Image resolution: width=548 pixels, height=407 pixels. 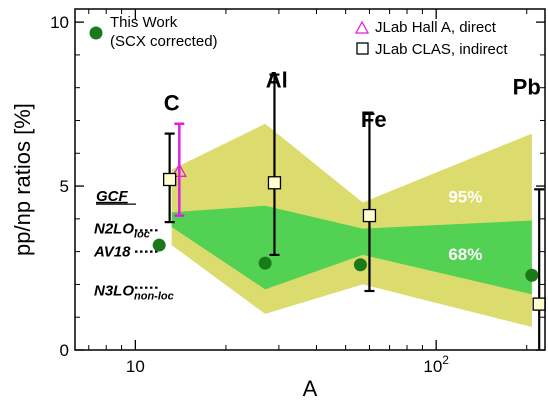 What do you see at coordinates (527, 86) in the screenshot?
I see `nucleus-label: Pb` at bounding box center [527, 86].